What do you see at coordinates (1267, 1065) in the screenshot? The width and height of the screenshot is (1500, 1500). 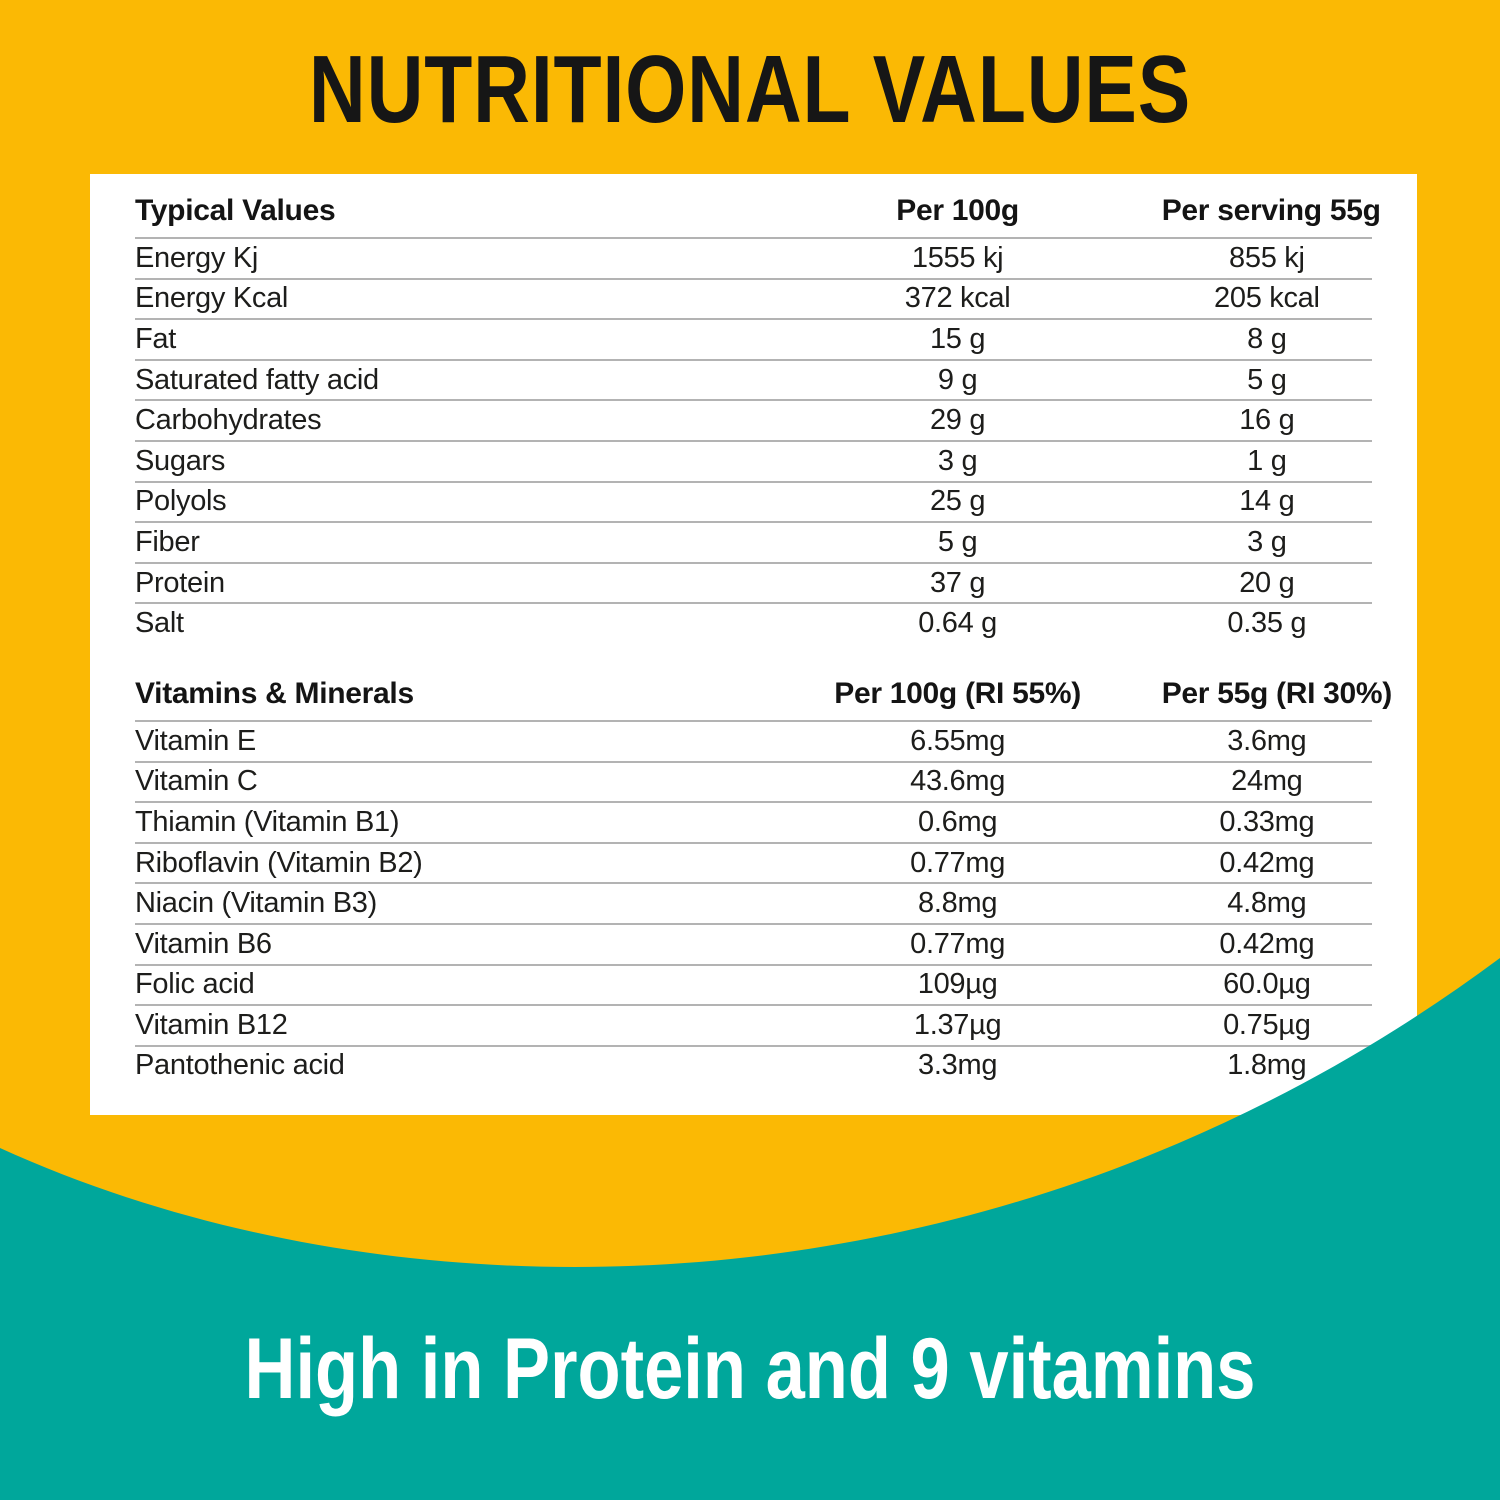 I see `value-per-serving: 1.8mg` at bounding box center [1267, 1065].